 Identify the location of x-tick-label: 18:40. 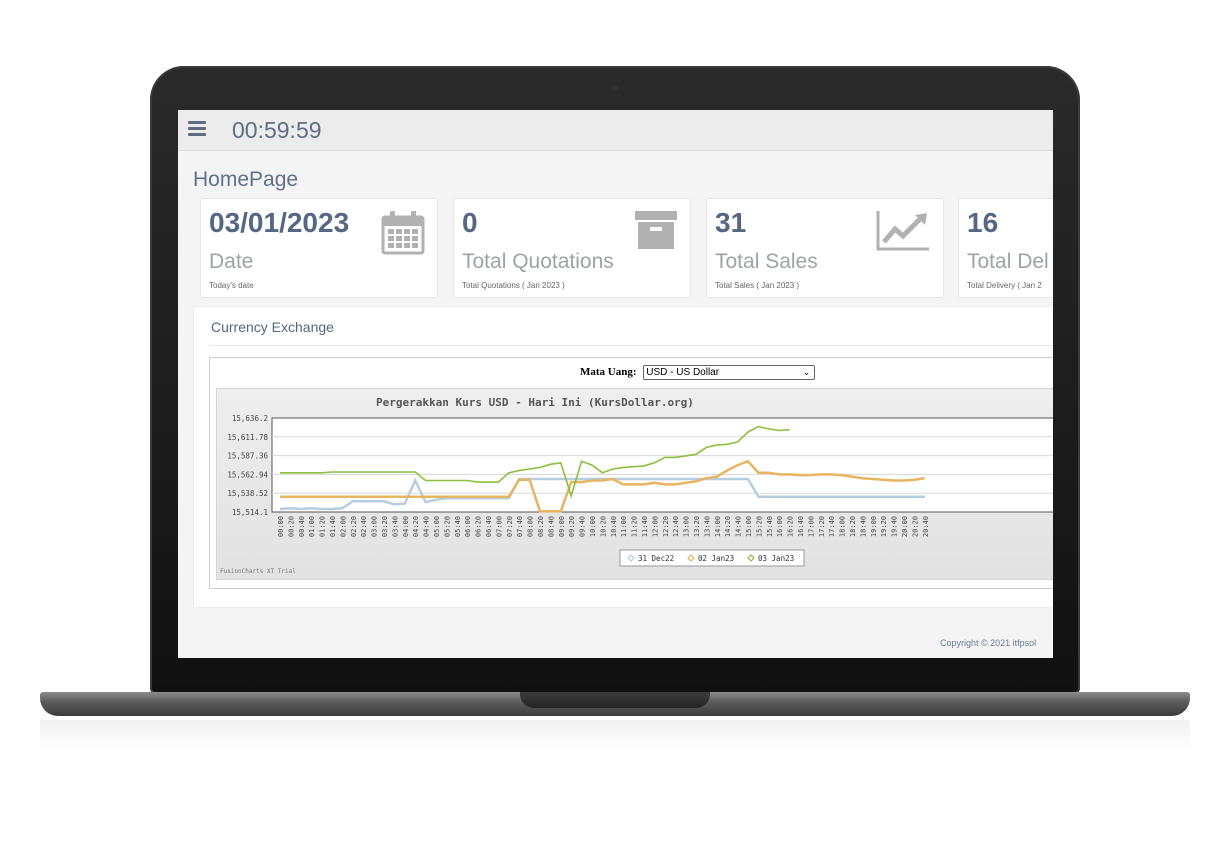
(863, 526).